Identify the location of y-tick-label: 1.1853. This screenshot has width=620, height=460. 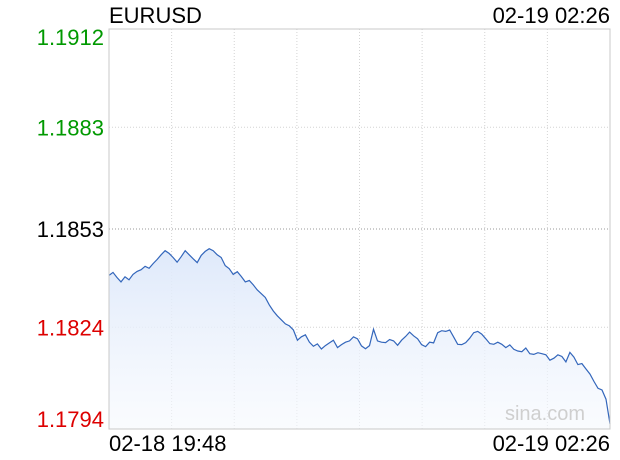
(70, 229).